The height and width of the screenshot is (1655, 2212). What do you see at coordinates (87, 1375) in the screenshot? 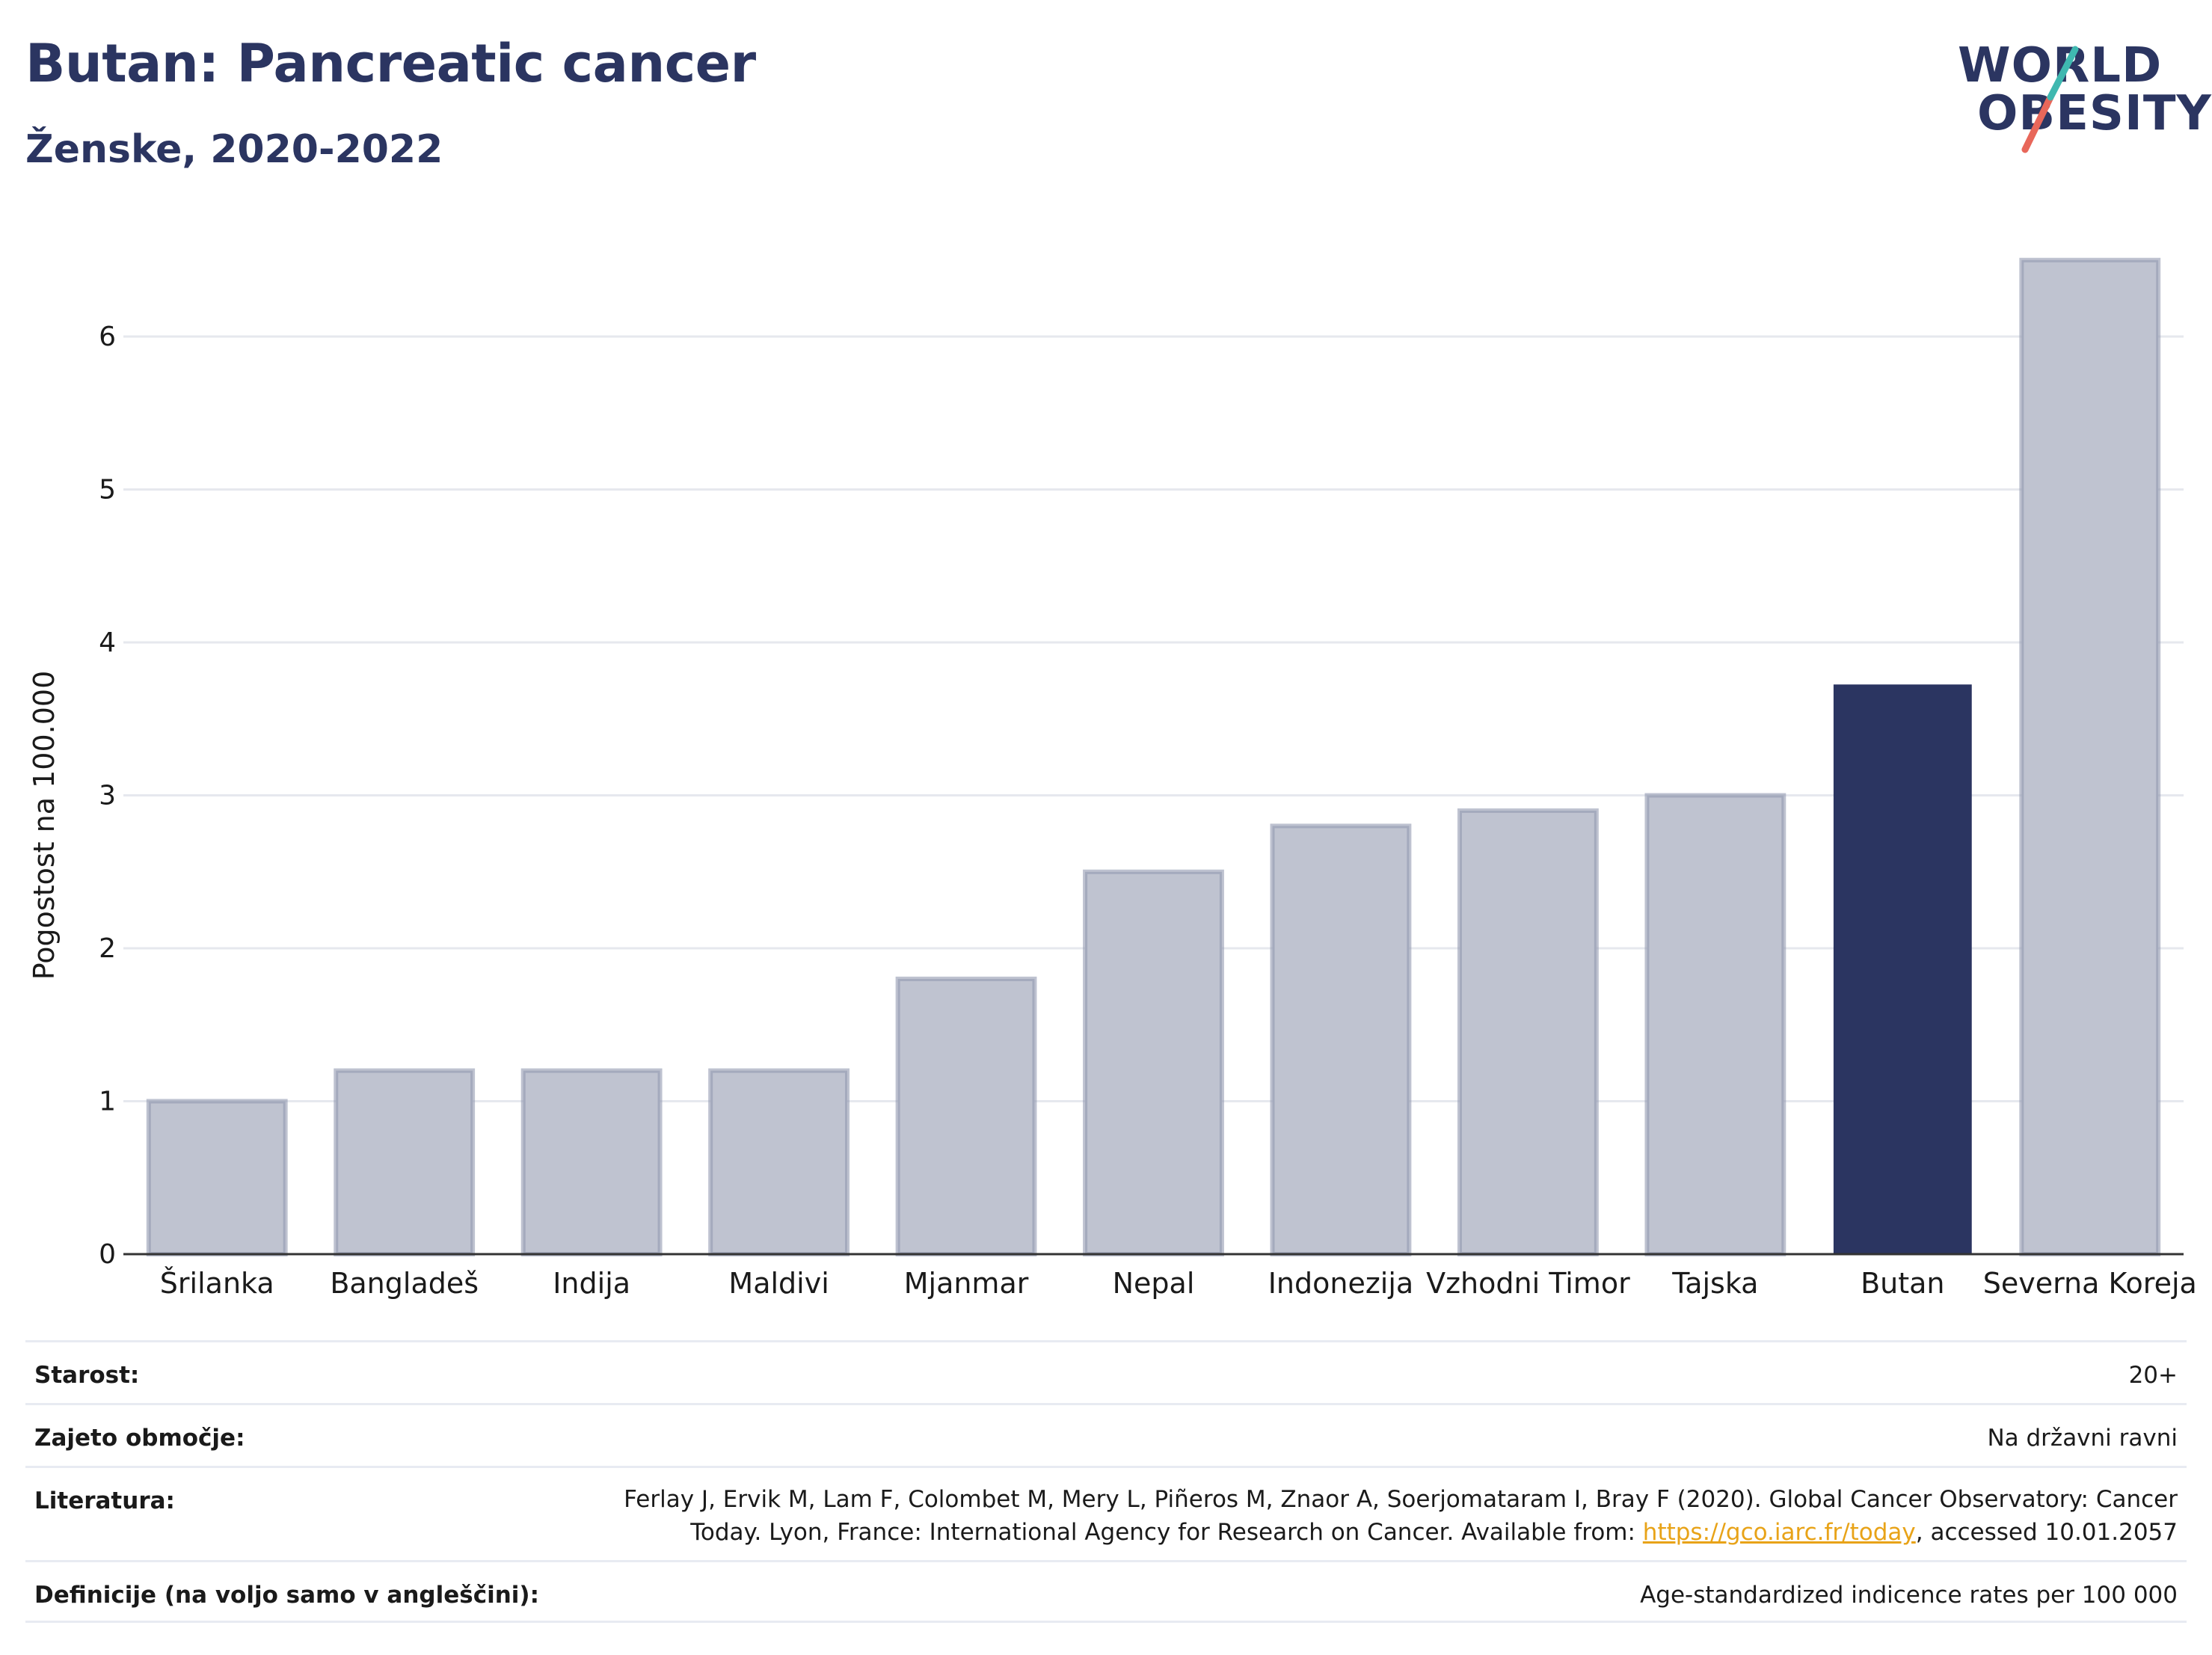
I see `age-label: Starost:` at bounding box center [87, 1375].